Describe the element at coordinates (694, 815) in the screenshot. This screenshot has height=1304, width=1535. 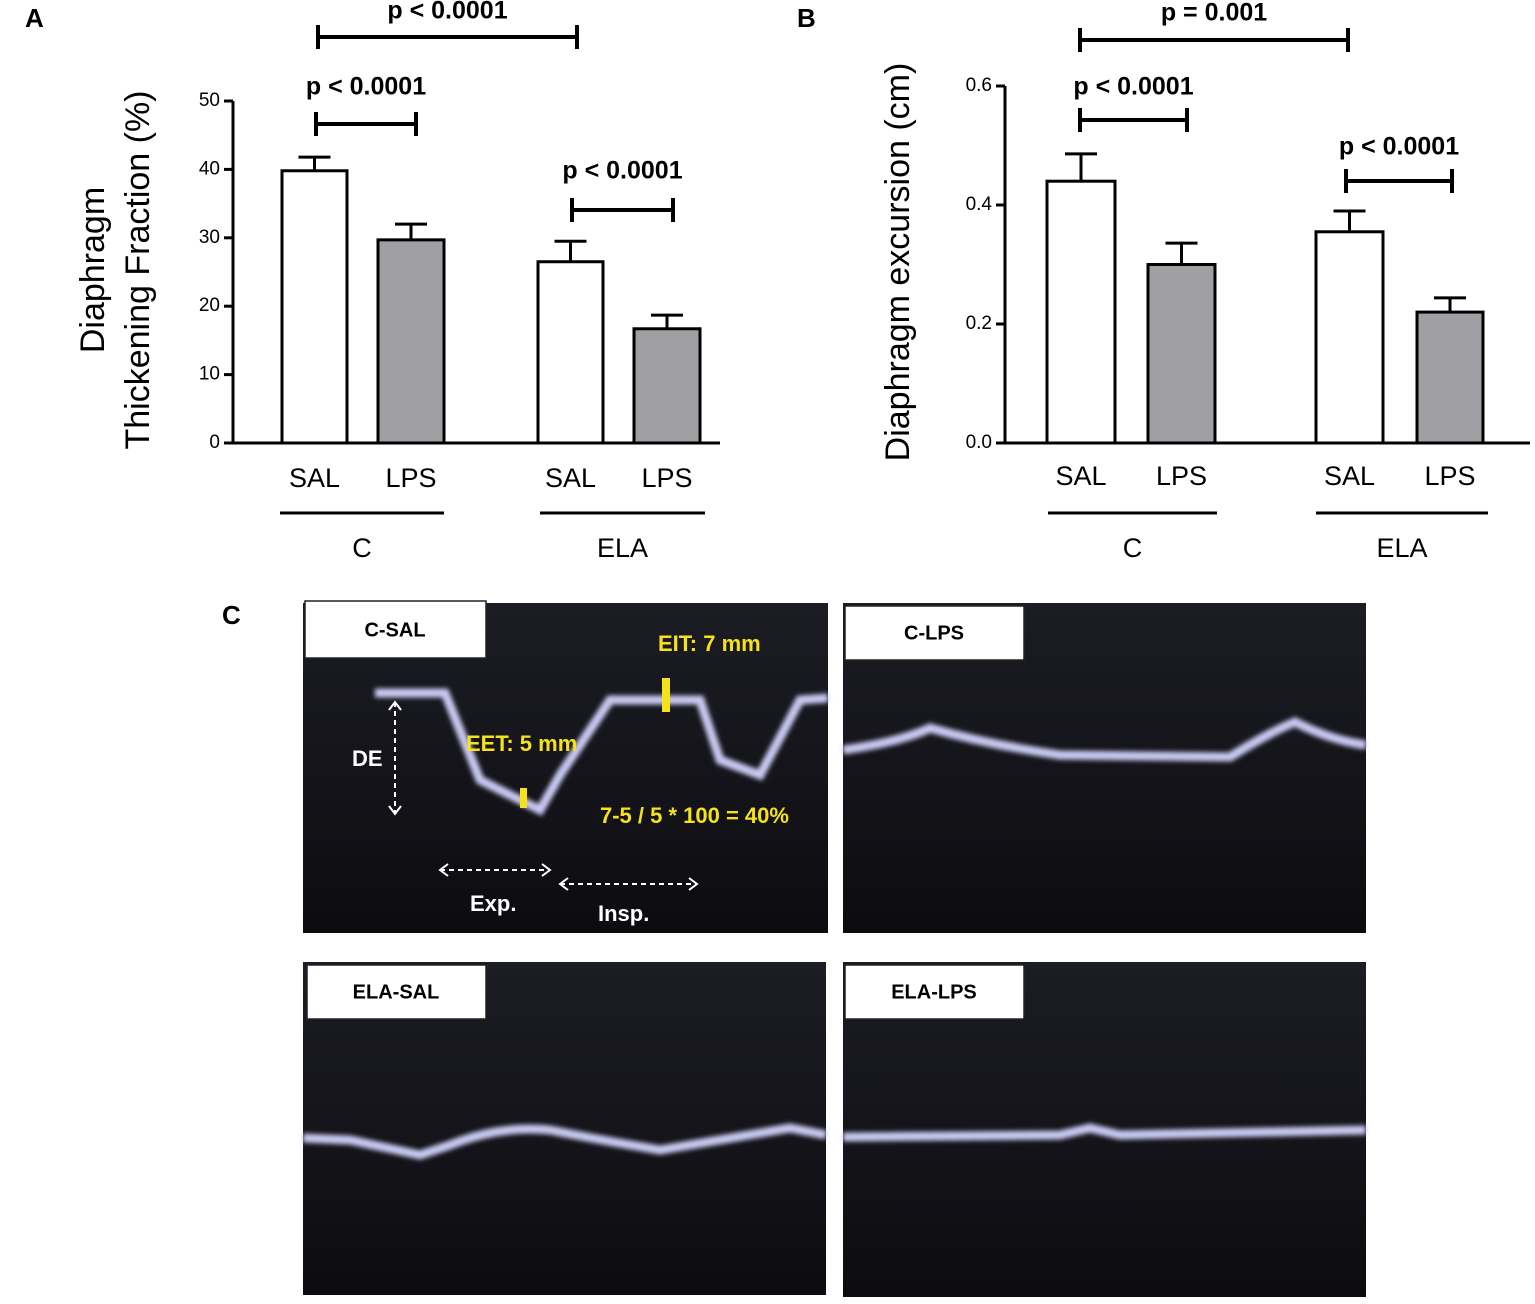
I see `image-annotation: 7-5 / 5 * 100 = 40%` at that location.